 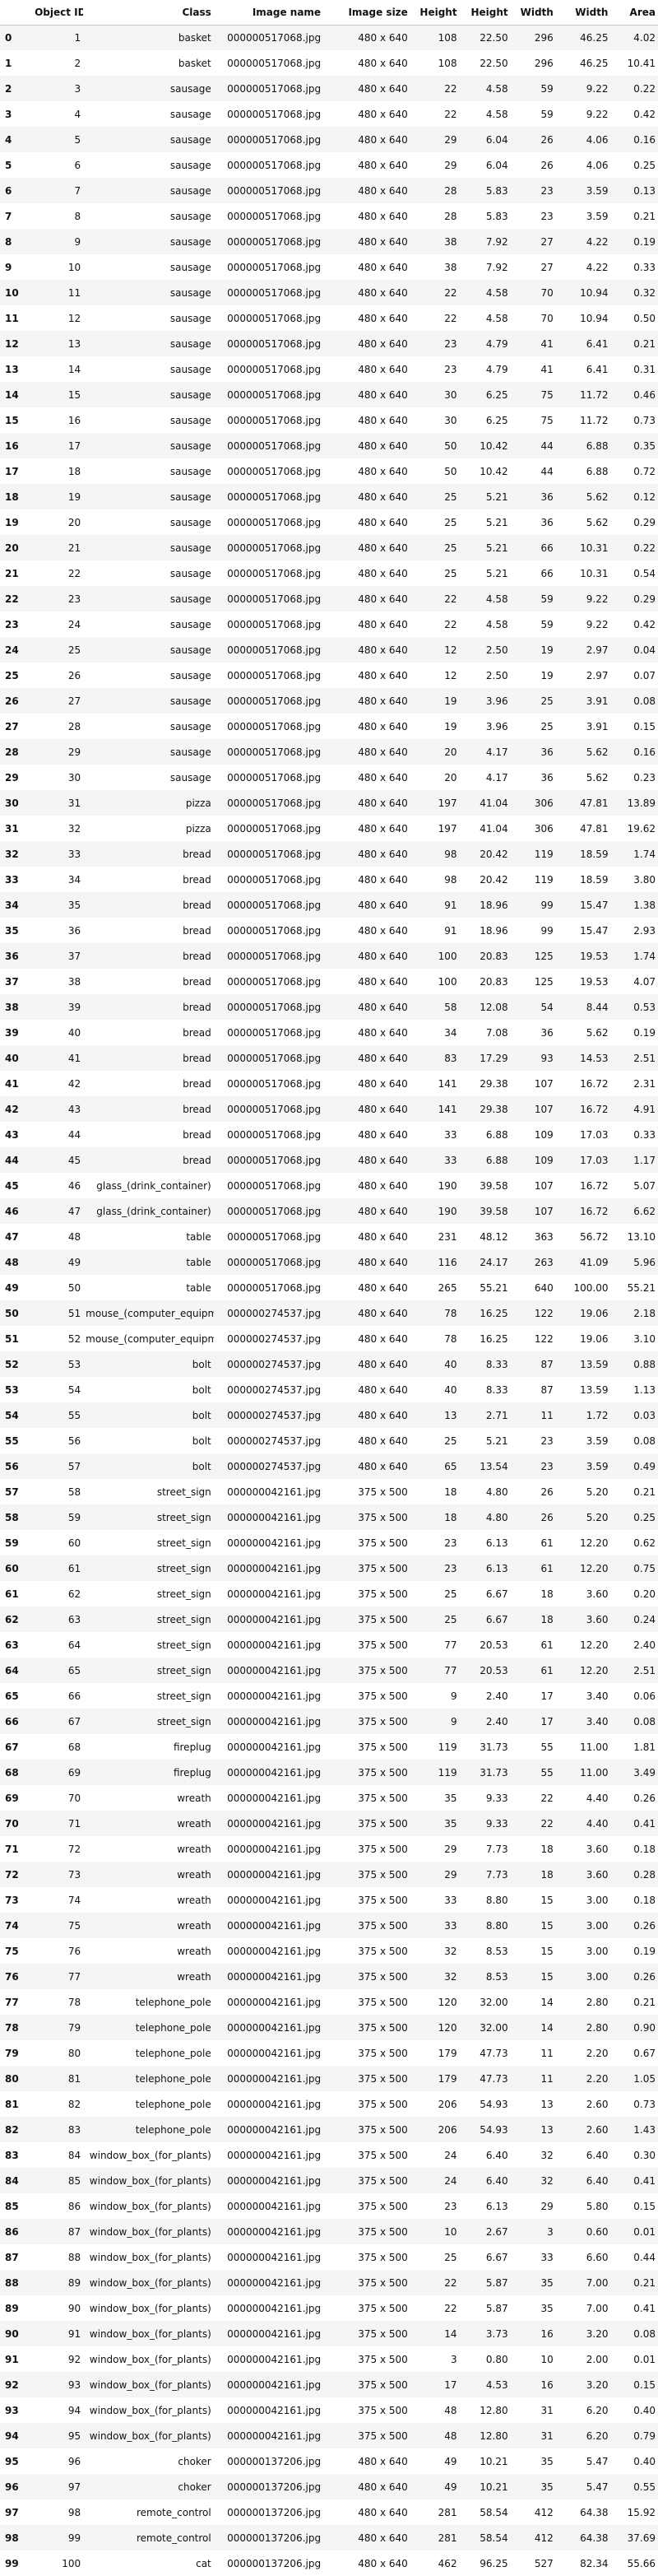 What do you see at coordinates (547, 1645) in the screenshot?
I see `width-px-cell: 61` at bounding box center [547, 1645].